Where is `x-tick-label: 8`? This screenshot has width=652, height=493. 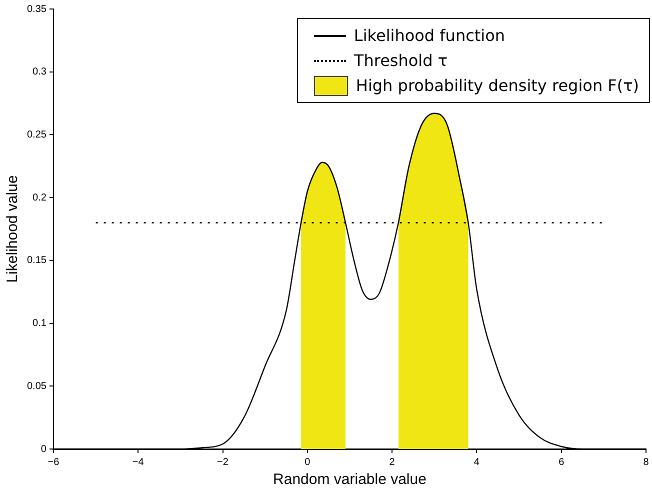
x-tick-label: 8 is located at coordinates (646, 462).